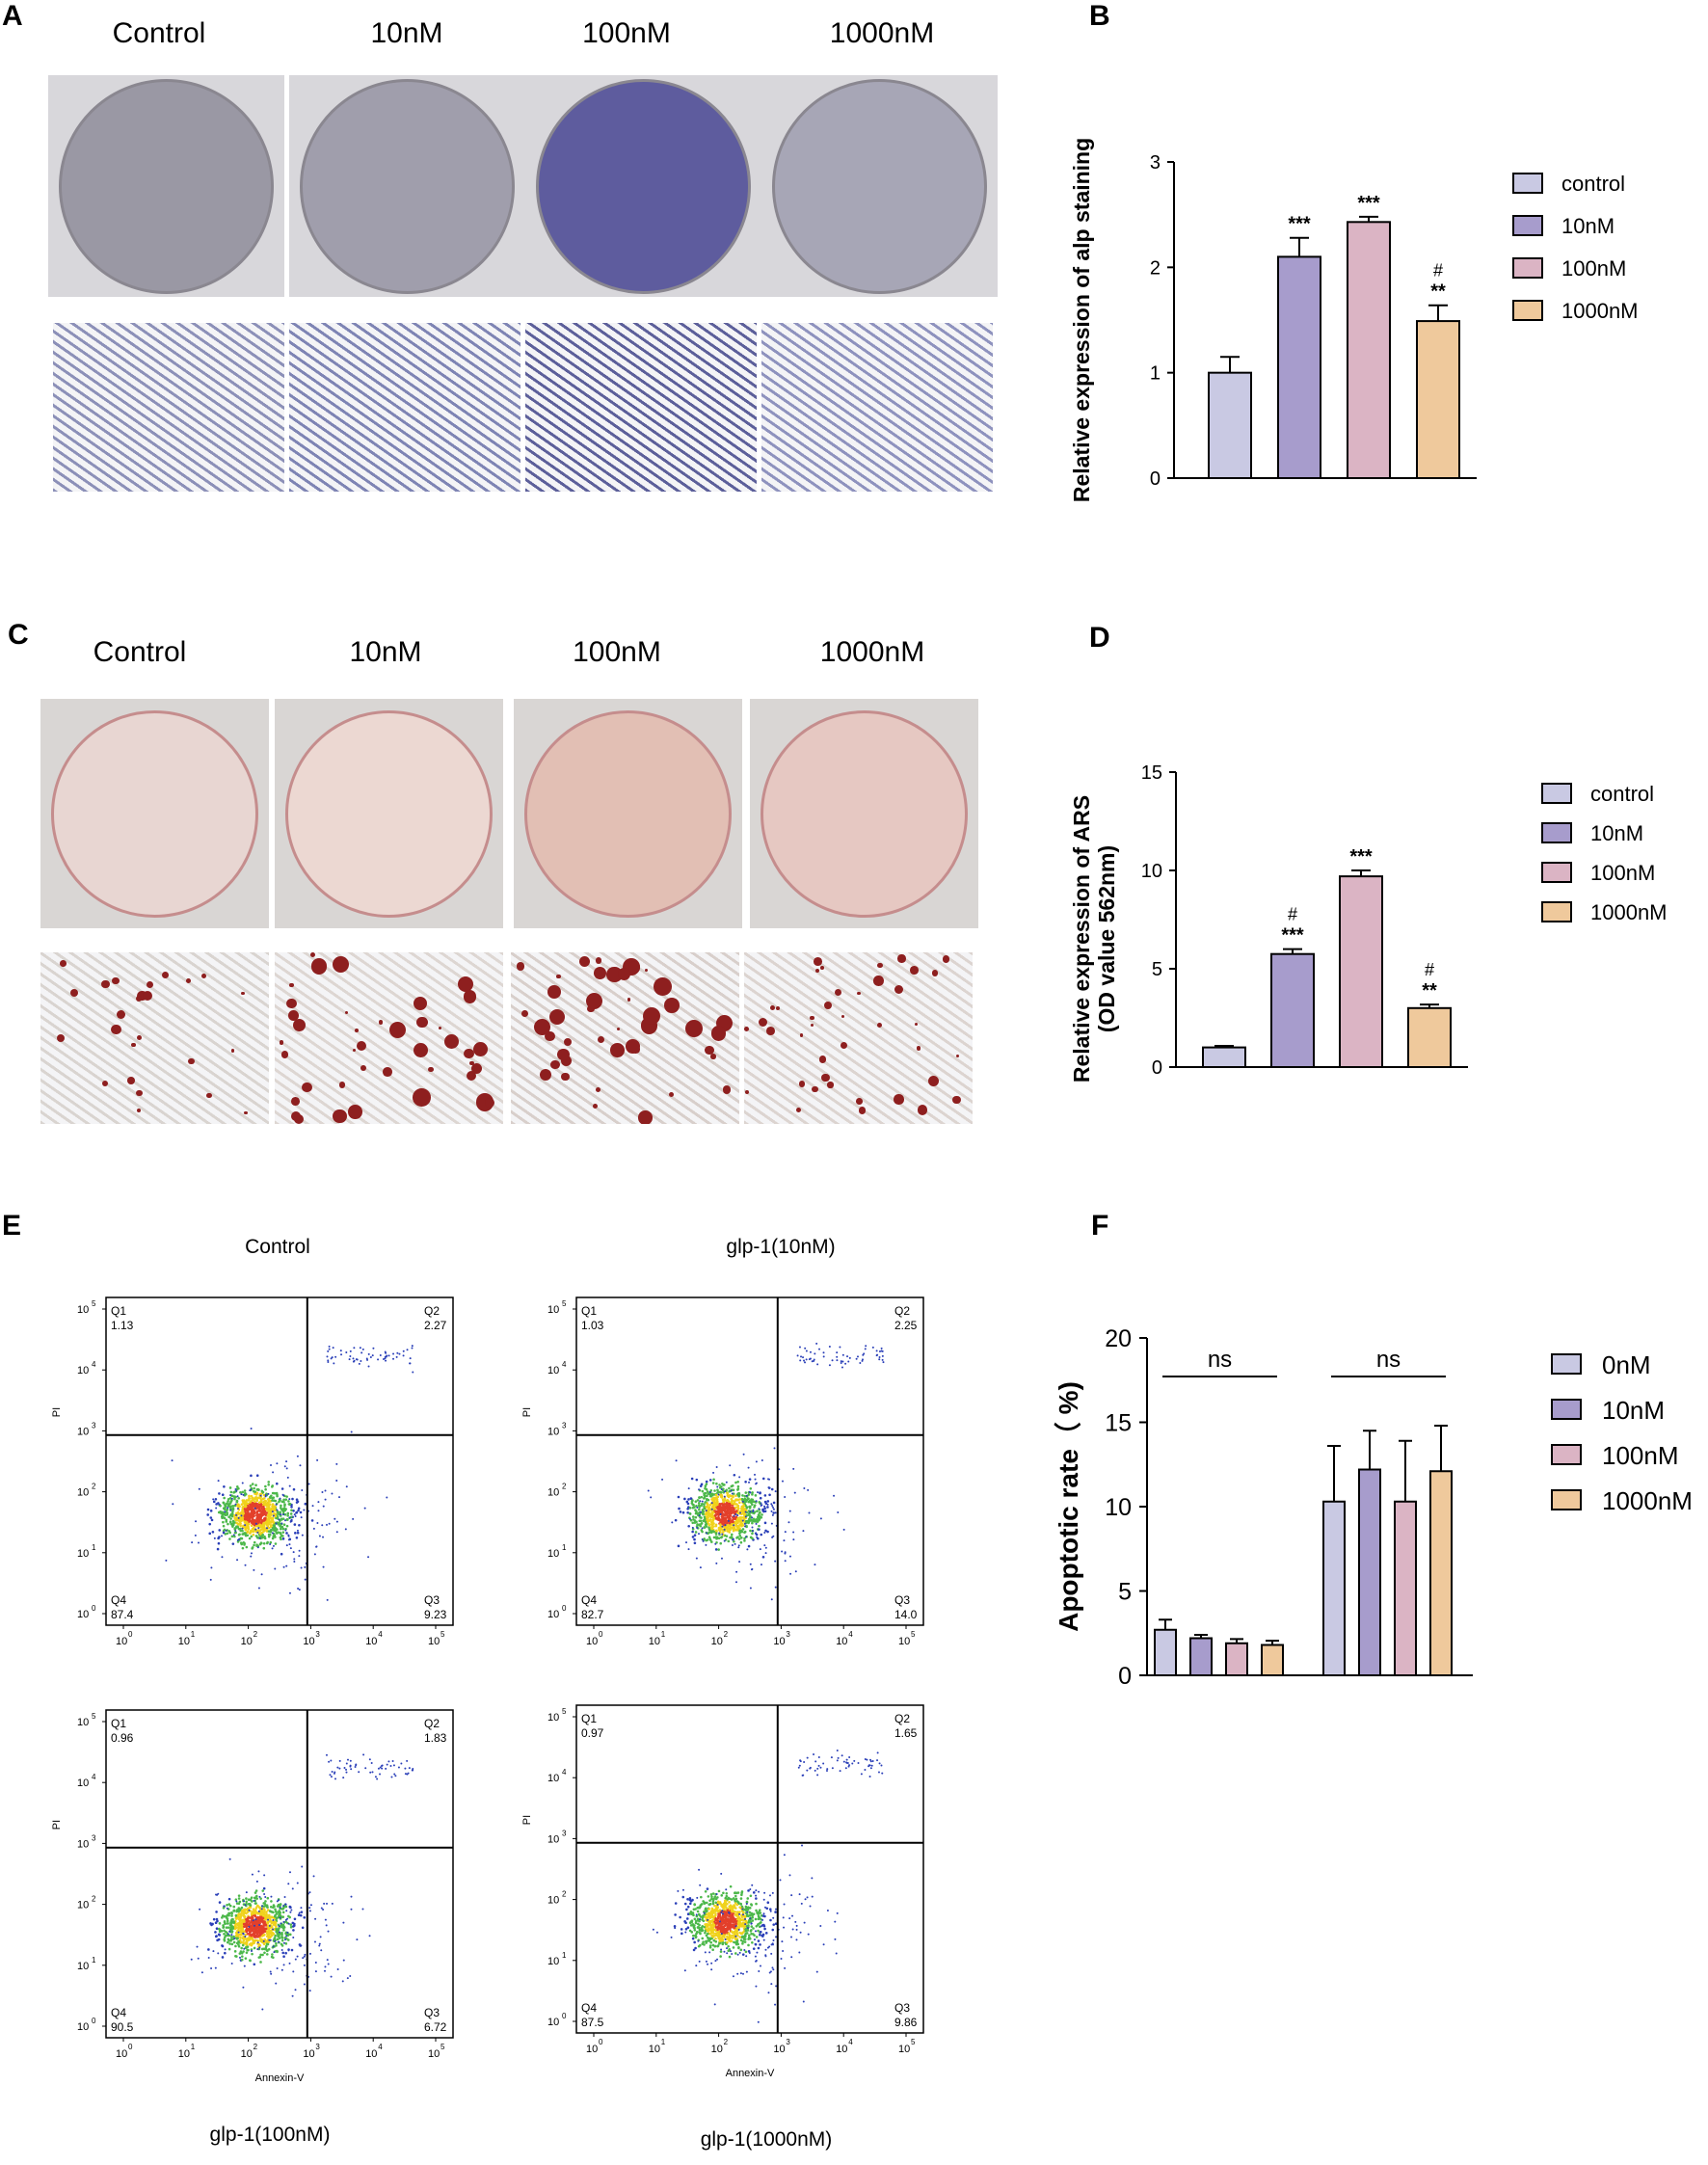 The image size is (1708, 2165). What do you see at coordinates (850, 2042) in the screenshot?
I see `x-tick-exponent: 4` at bounding box center [850, 2042].